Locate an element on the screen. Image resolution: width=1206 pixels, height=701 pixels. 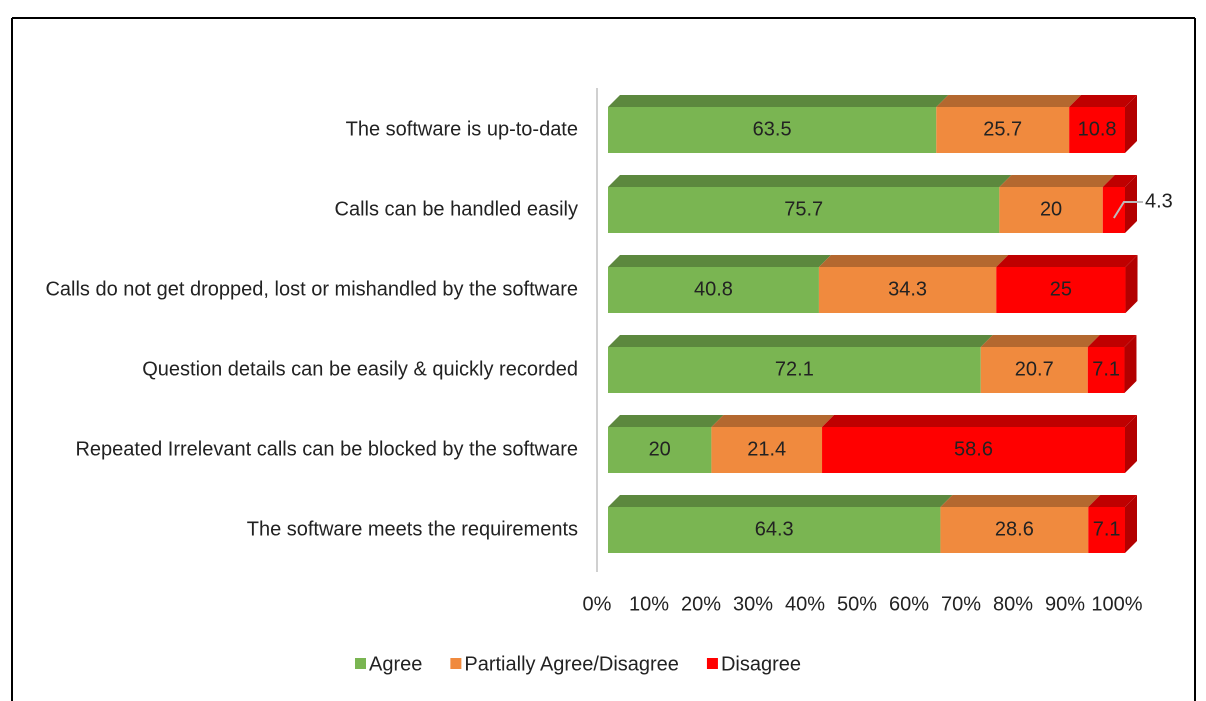
x-tick-label: 50% is located at coordinates (857, 604).